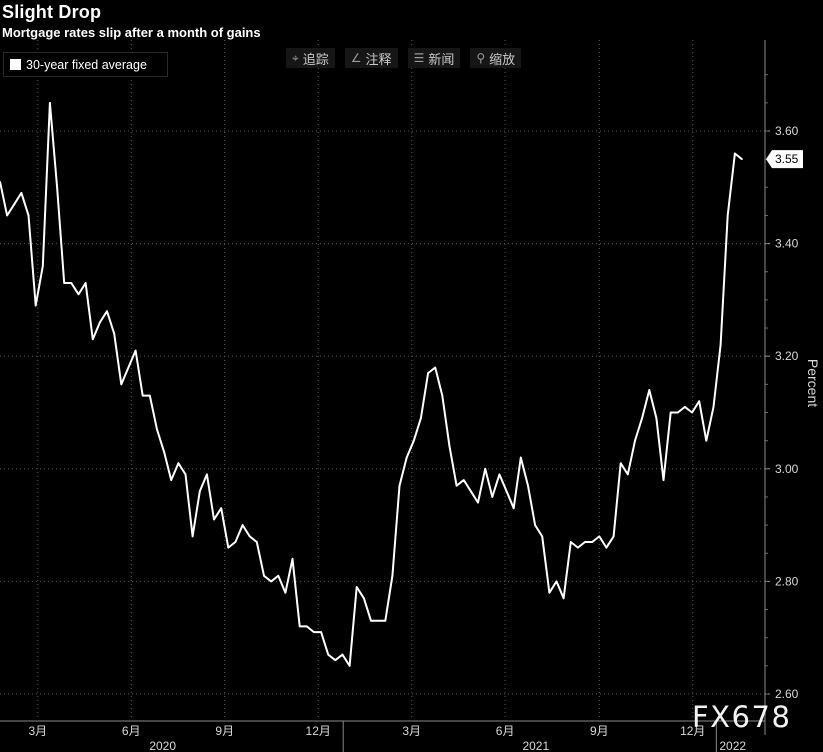 The height and width of the screenshot is (752, 823). Describe the element at coordinates (787, 581) in the screenshot. I see `y-tick-label: 2.80` at that location.